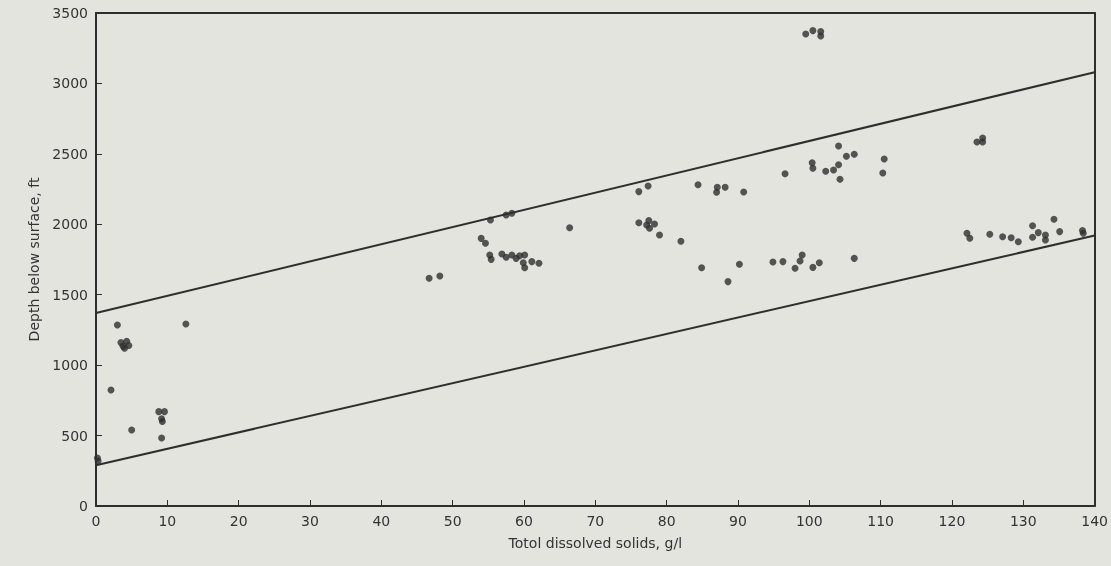 This screenshot has height=566, width=1111. What do you see at coordinates (70, 153) in the screenshot?
I see `y-tick-label: 2500` at bounding box center [70, 153].